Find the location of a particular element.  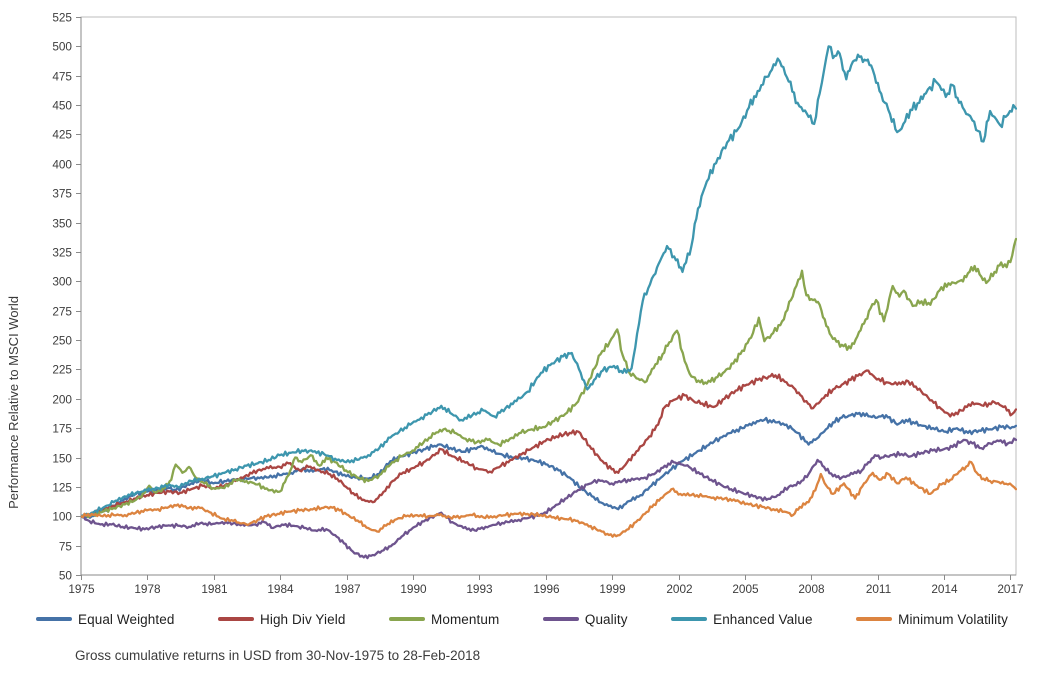

y-tick-label: 100 is located at coordinates (62, 517).